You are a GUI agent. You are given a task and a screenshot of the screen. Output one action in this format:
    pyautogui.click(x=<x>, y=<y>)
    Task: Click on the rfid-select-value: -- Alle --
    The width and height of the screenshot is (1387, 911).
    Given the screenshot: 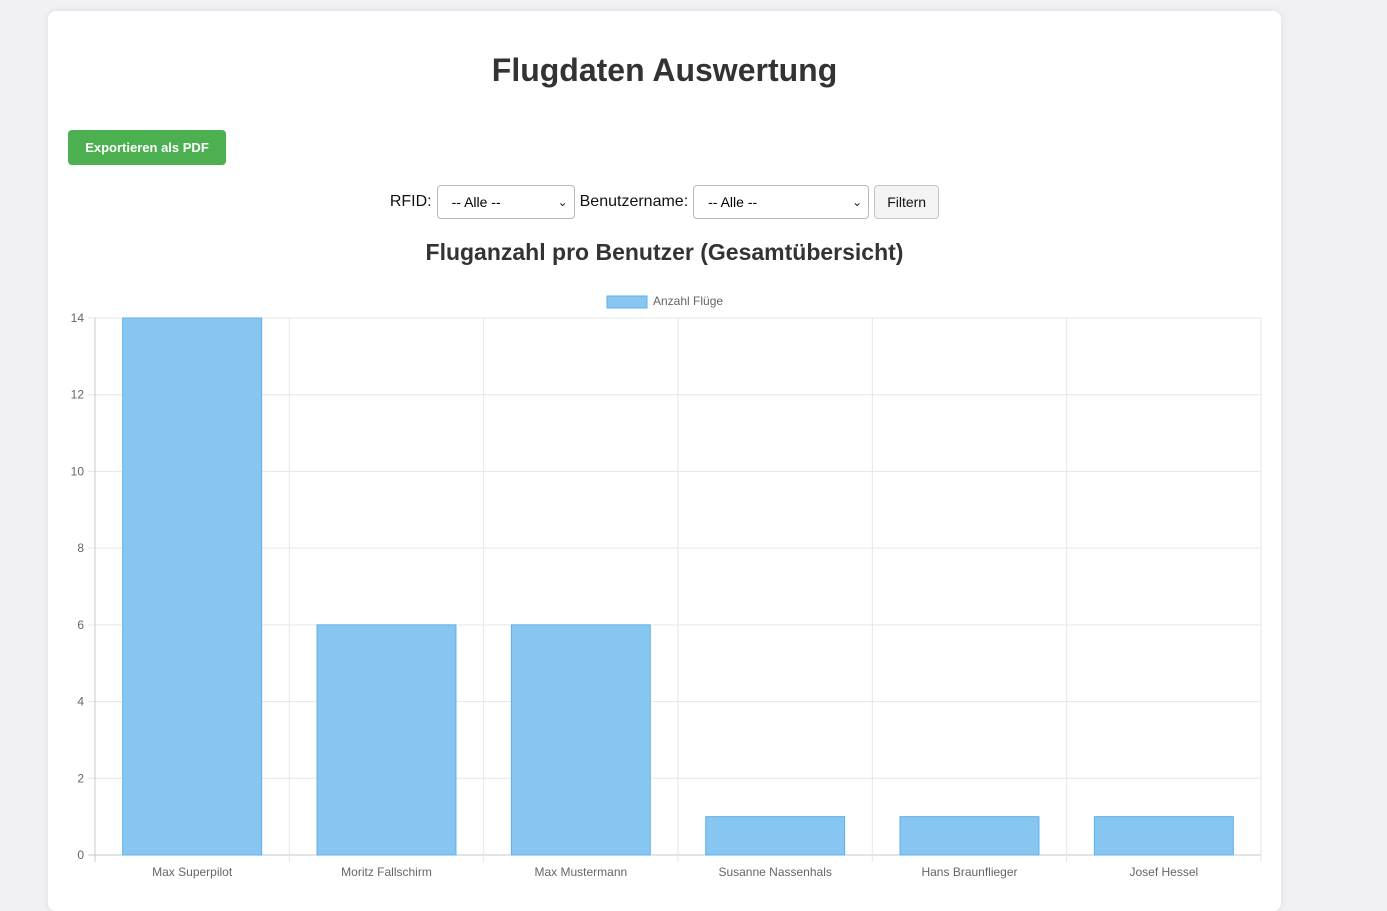 What is the action you would take?
    pyautogui.click(x=476, y=202)
    